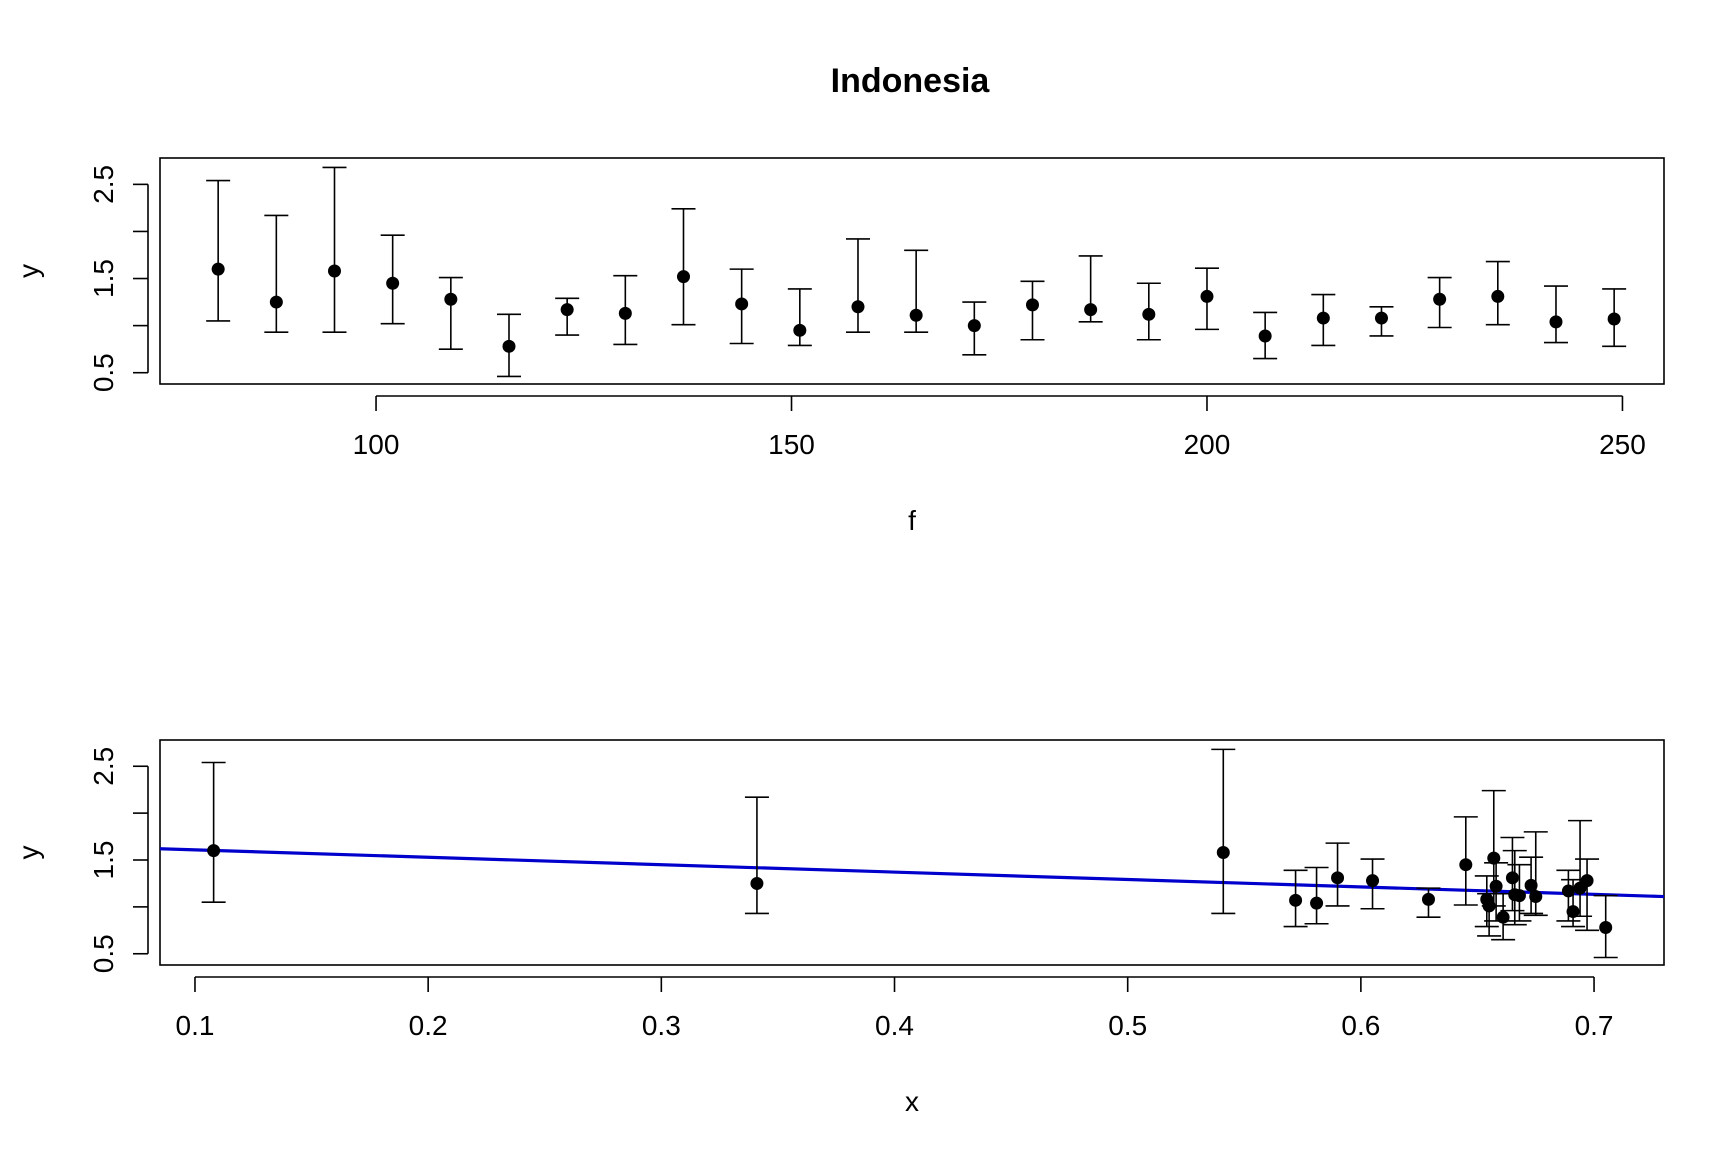  Describe the element at coordinates (1360, 1025) in the screenshot. I see `x-tick-label: 0.6` at that location.